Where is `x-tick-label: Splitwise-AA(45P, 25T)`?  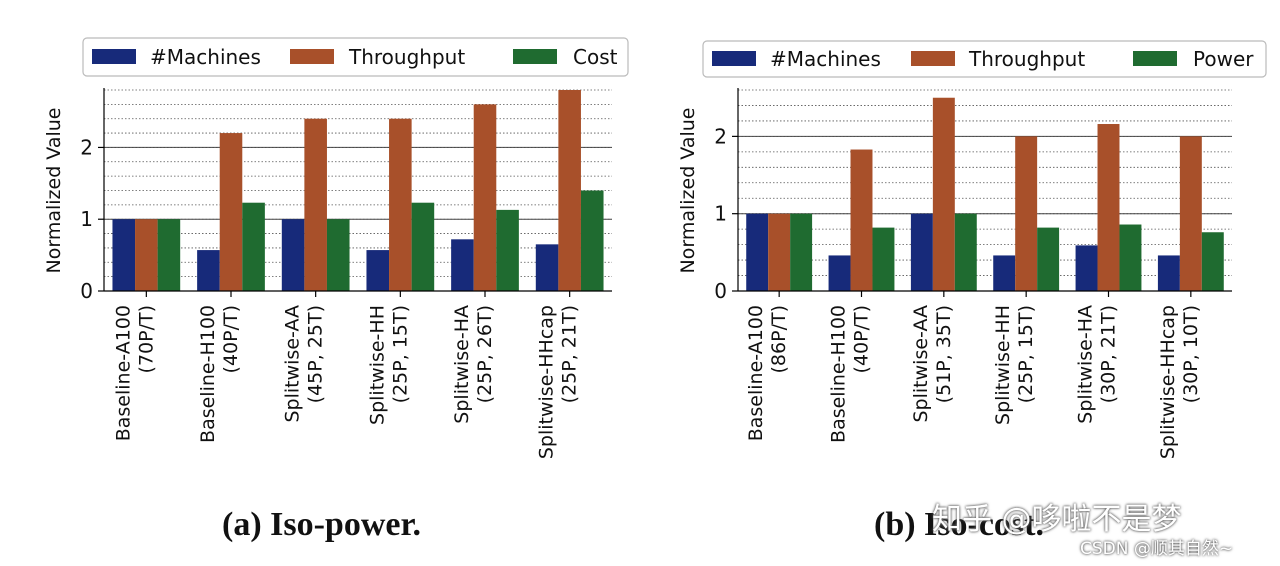 x-tick-label: Splitwise-AA(45P, 25T) is located at coordinates (304, 364).